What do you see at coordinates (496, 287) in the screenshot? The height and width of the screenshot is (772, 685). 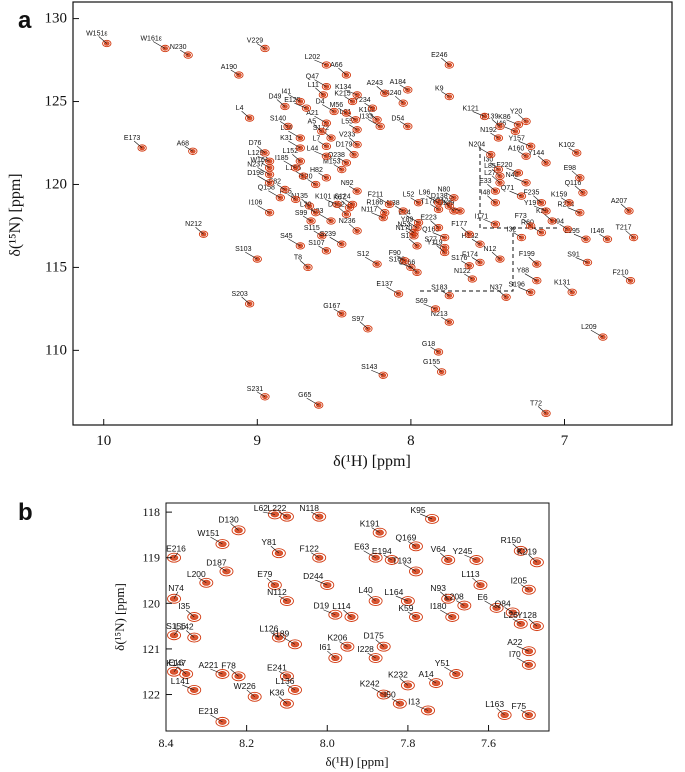 I see `peak-label: N37` at bounding box center [496, 287].